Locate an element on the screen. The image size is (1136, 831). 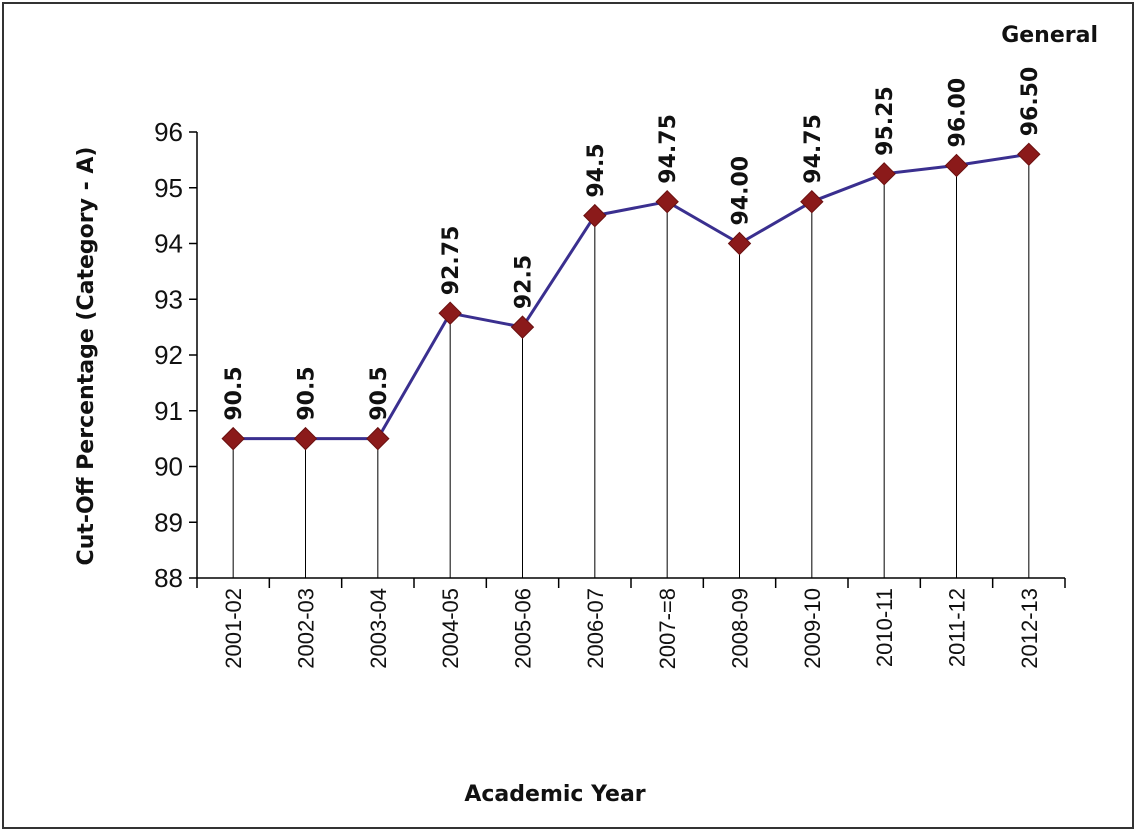
y-tick-label: 94 is located at coordinates (168, 244).